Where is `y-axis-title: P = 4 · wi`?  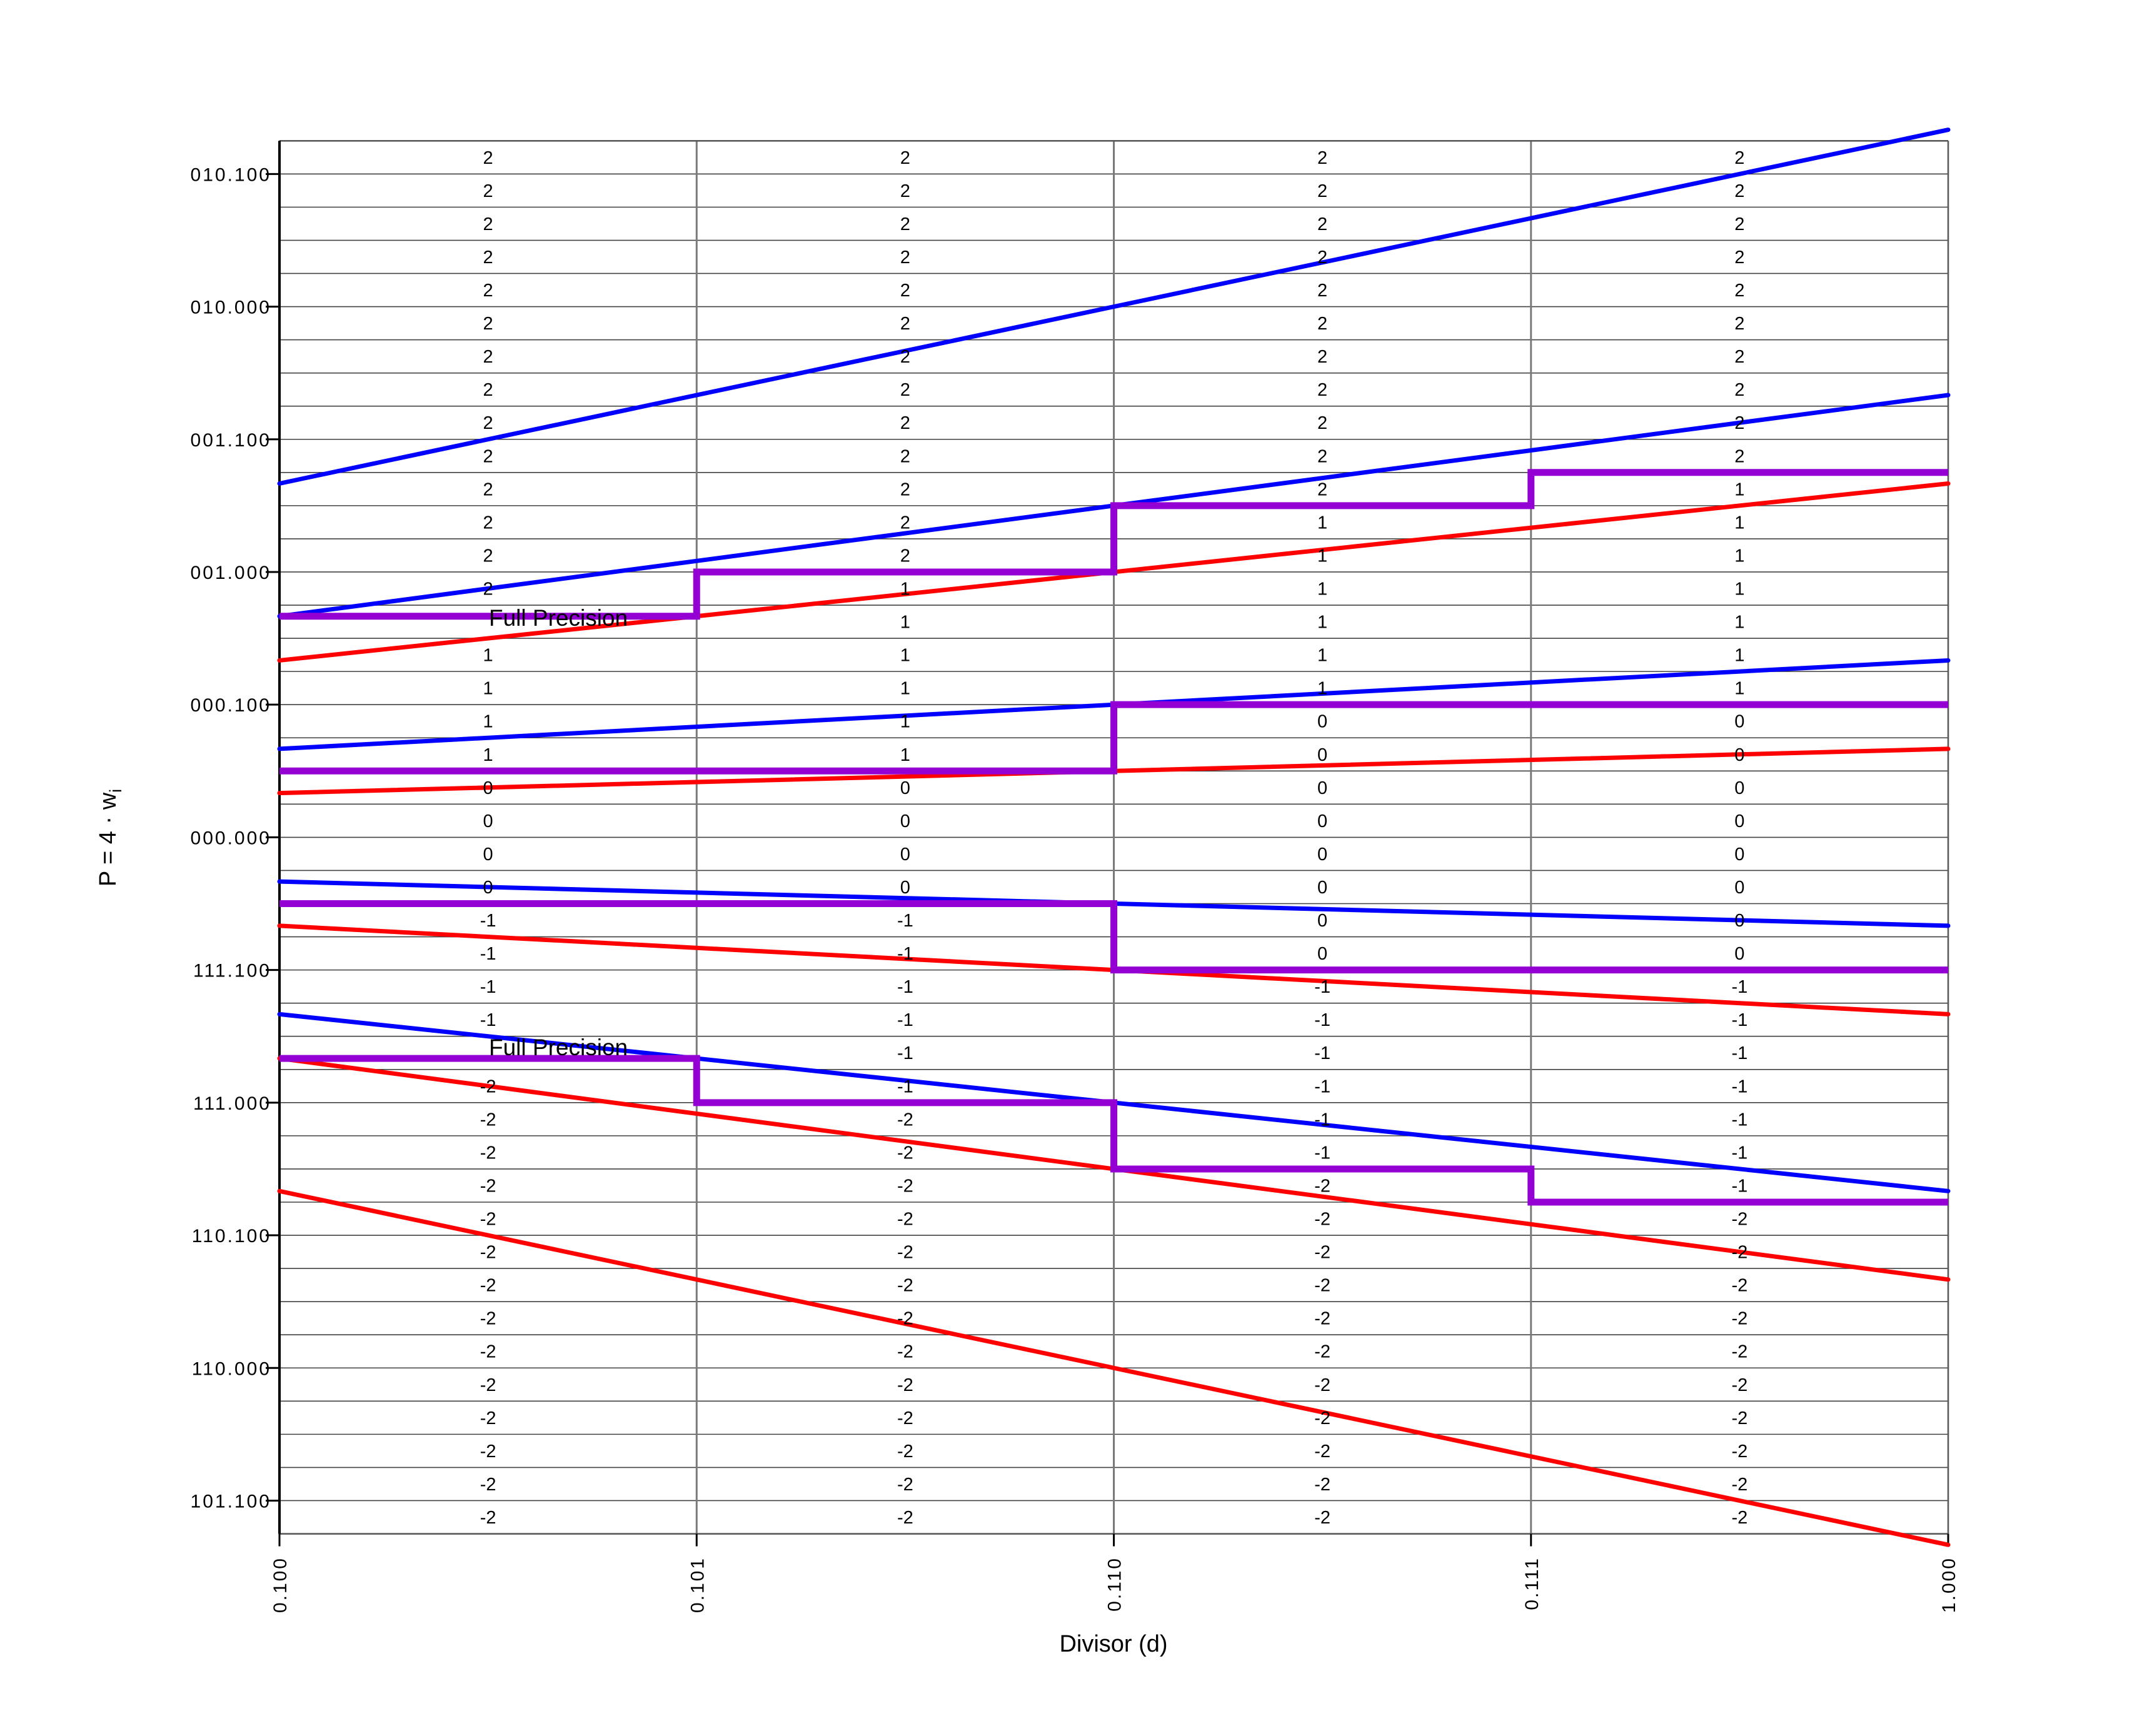 y-axis-title: P = 4 · wi is located at coordinates (110, 838).